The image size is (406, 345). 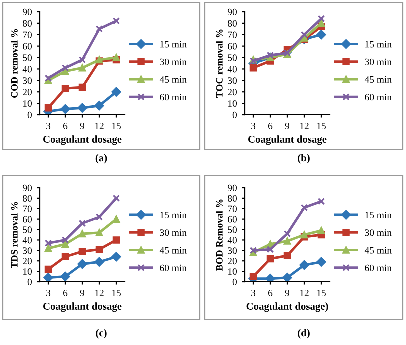 I want to click on text: (a), so click(x=102, y=159).